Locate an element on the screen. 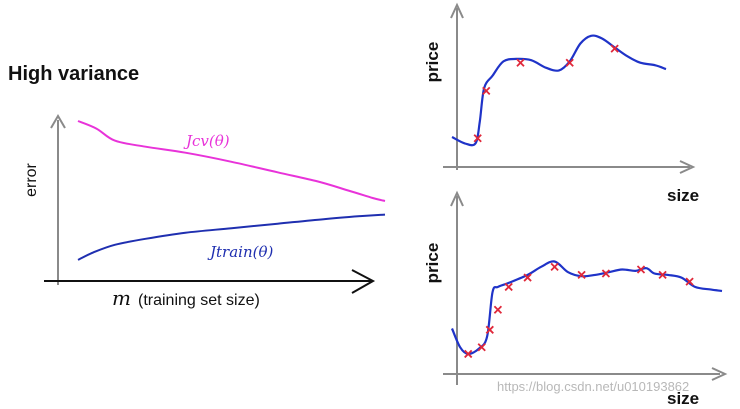 This screenshot has height=409, width=740. bottom-fit-curve is located at coordinates (586, 308).